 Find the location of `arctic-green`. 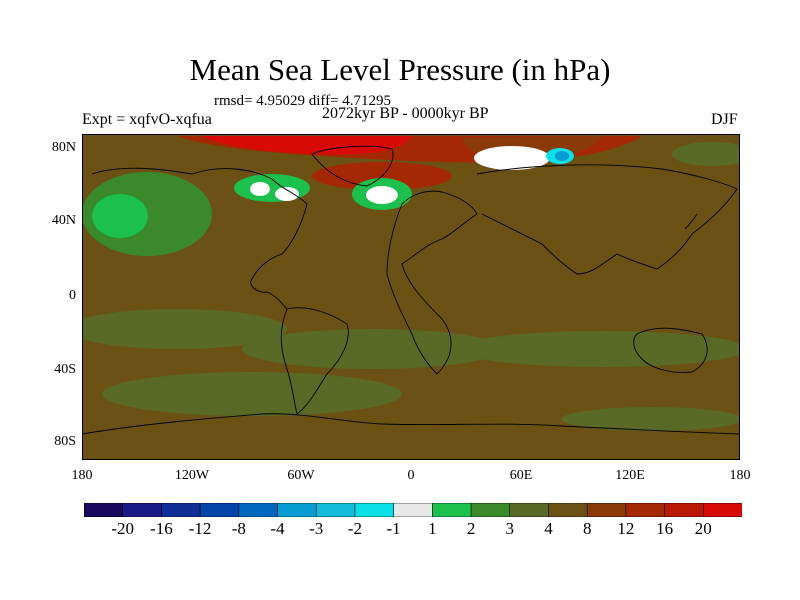

arctic-green is located at coordinates (706, 154).